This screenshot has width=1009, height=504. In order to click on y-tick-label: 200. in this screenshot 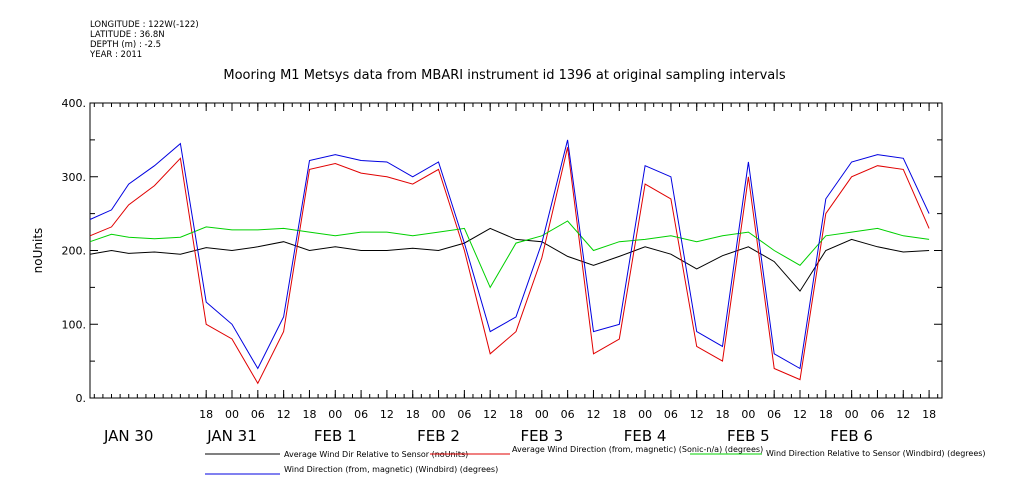, I will do `click(74, 251)`.